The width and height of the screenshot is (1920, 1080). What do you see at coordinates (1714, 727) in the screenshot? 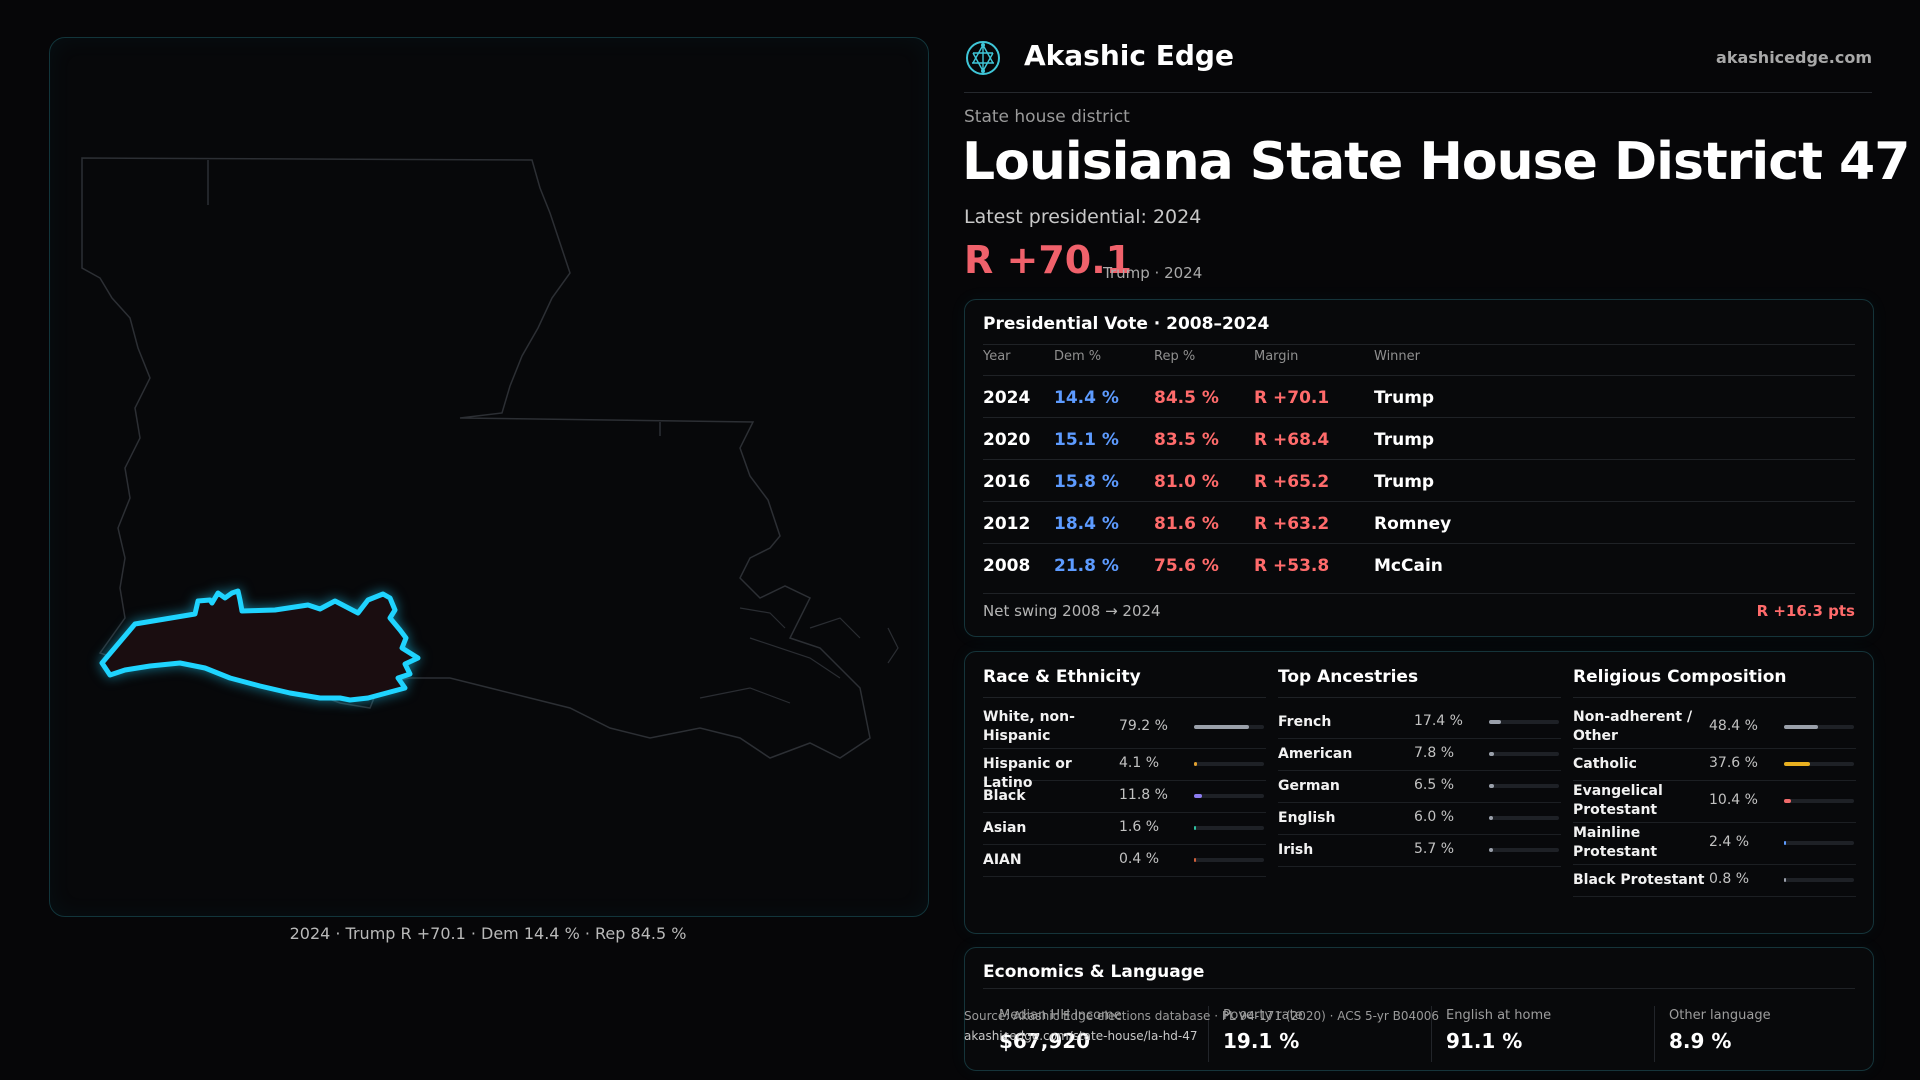
I see `demographic-row: Non-adherent / Other 48.4 %` at bounding box center [1714, 727].